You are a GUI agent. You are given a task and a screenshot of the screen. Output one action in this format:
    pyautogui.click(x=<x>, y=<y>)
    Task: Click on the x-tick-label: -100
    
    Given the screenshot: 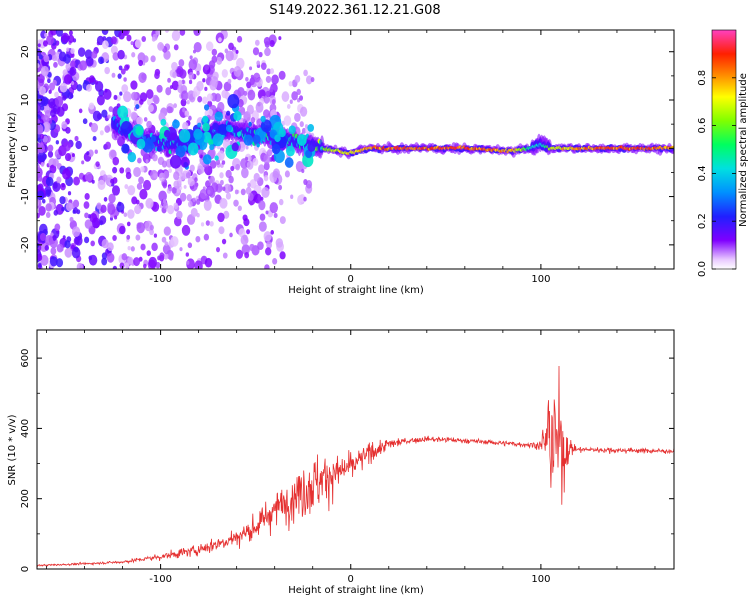 What is the action you would take?
    pyautogui.click(x=160, y=279)
    